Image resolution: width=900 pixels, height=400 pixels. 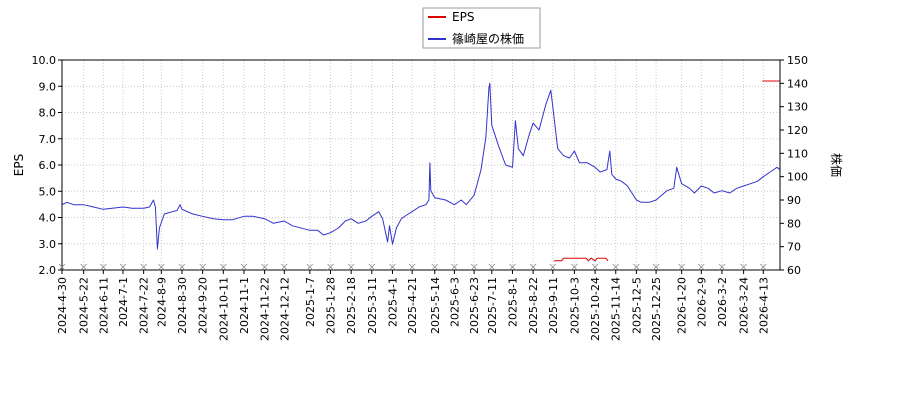 What do you see at coordinates (581, 259) in the screenshot?
I see `series-line-eps` at bounding box center [581, 259].